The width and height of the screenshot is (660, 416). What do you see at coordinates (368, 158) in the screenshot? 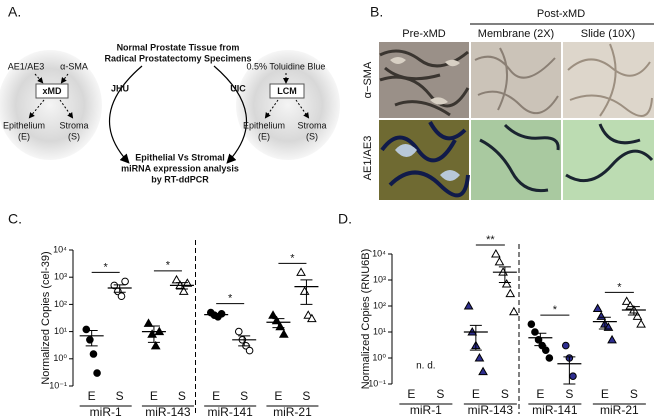
I see `row-header: AE1/AE3` at bounding box center [368, 158].